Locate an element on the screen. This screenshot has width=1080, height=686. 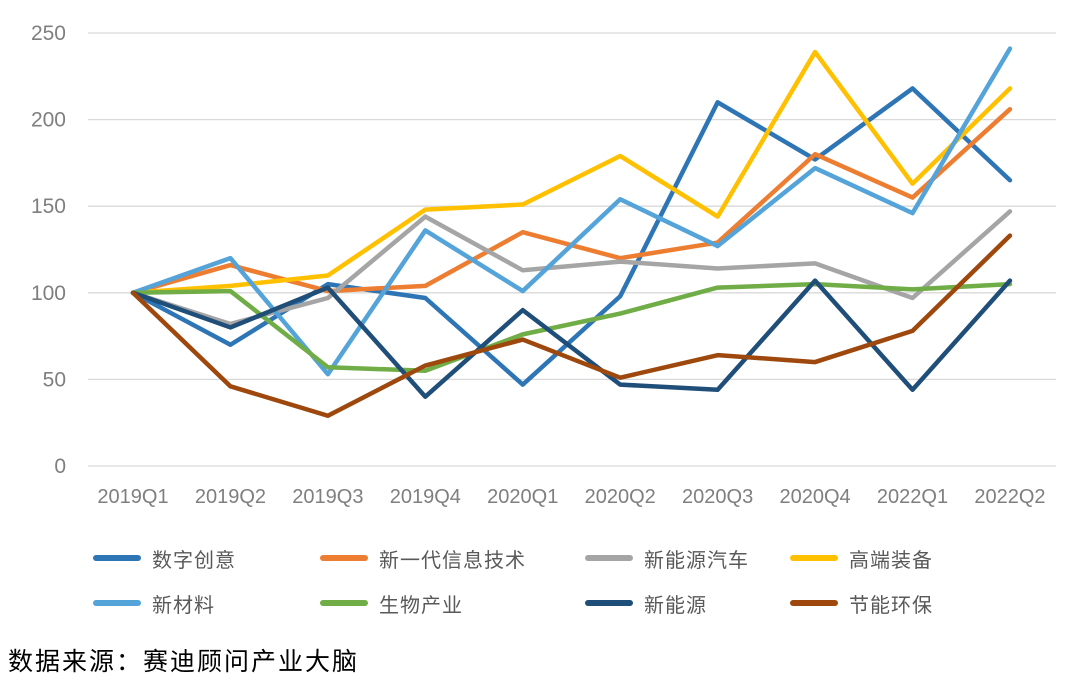
x-axis-tick-label: 2019Q1 is located at coordinates (132, 497).